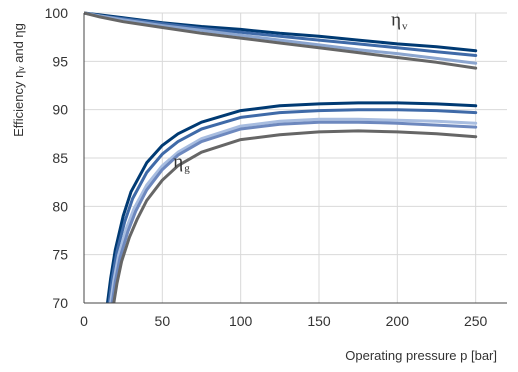 Image resolution: width=518 pixels, height=372 pixels. Describe the element at coordinates (163, 321) in the screenshot. I see `x-tick-label: 50` at that location.